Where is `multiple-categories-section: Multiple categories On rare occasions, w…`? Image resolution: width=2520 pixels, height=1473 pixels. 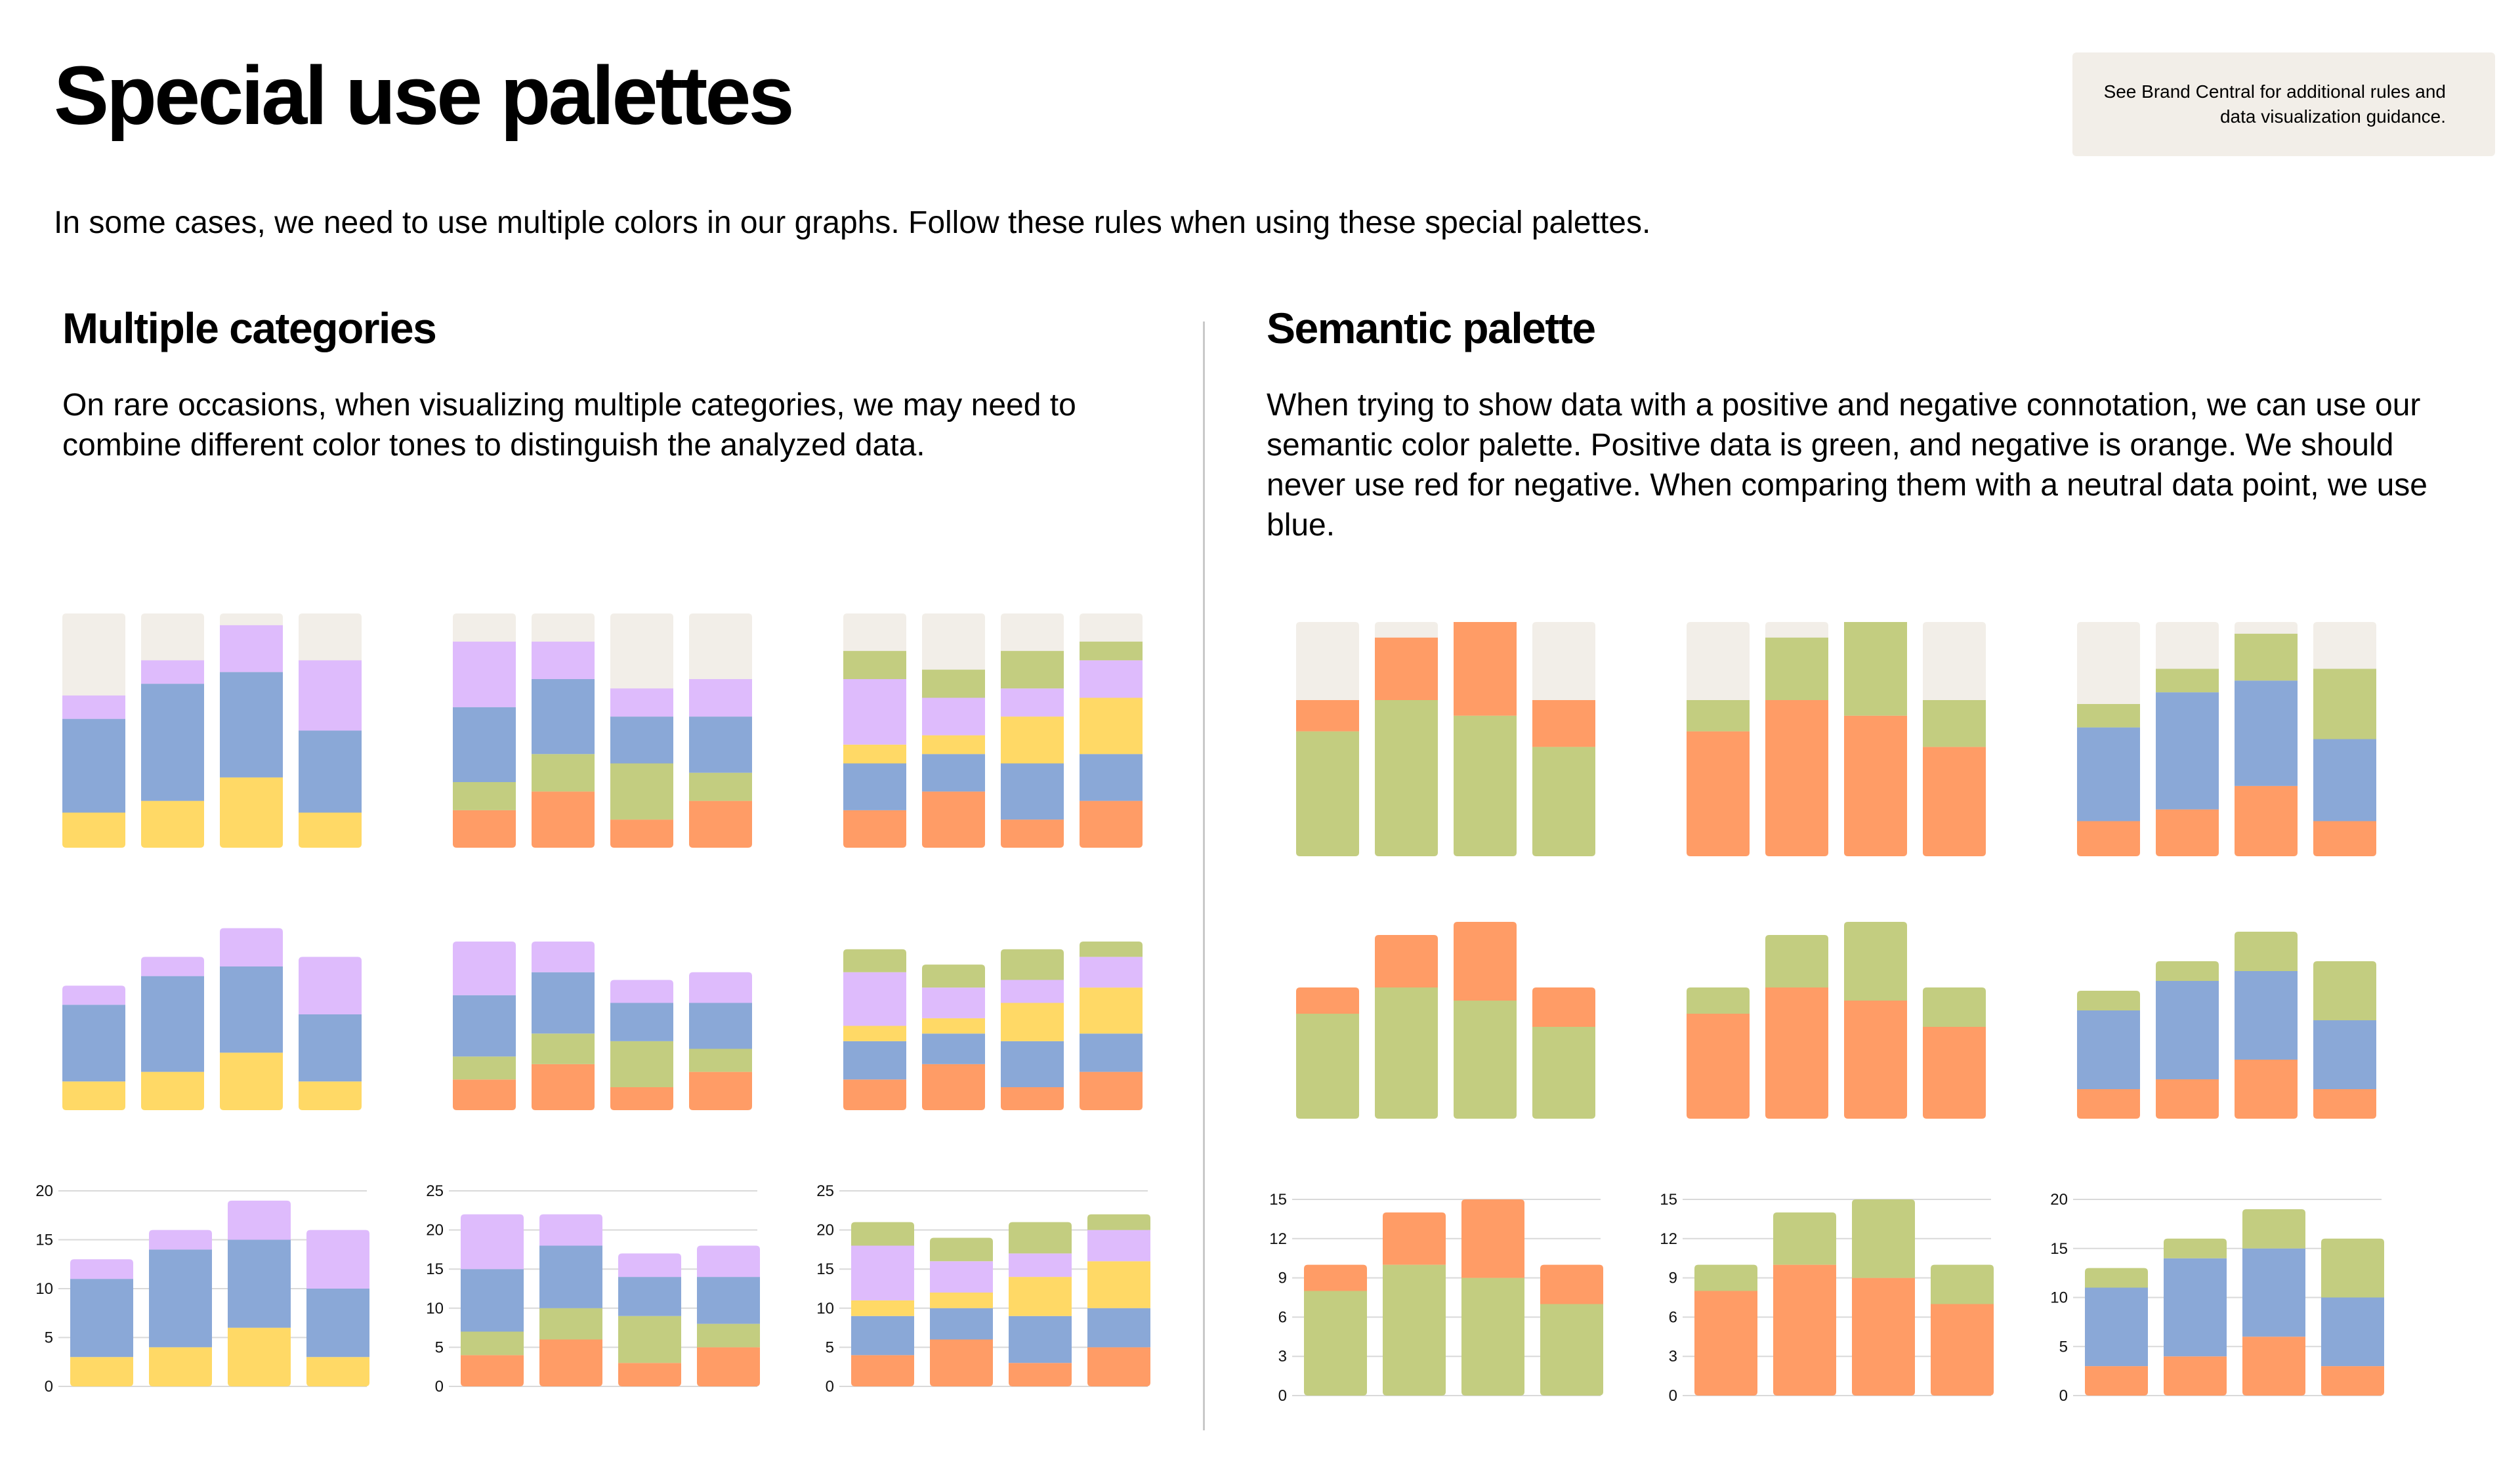 multiple-categories-section: Multiple categories On rare occasions, w… is located at coordinates (626, 382).